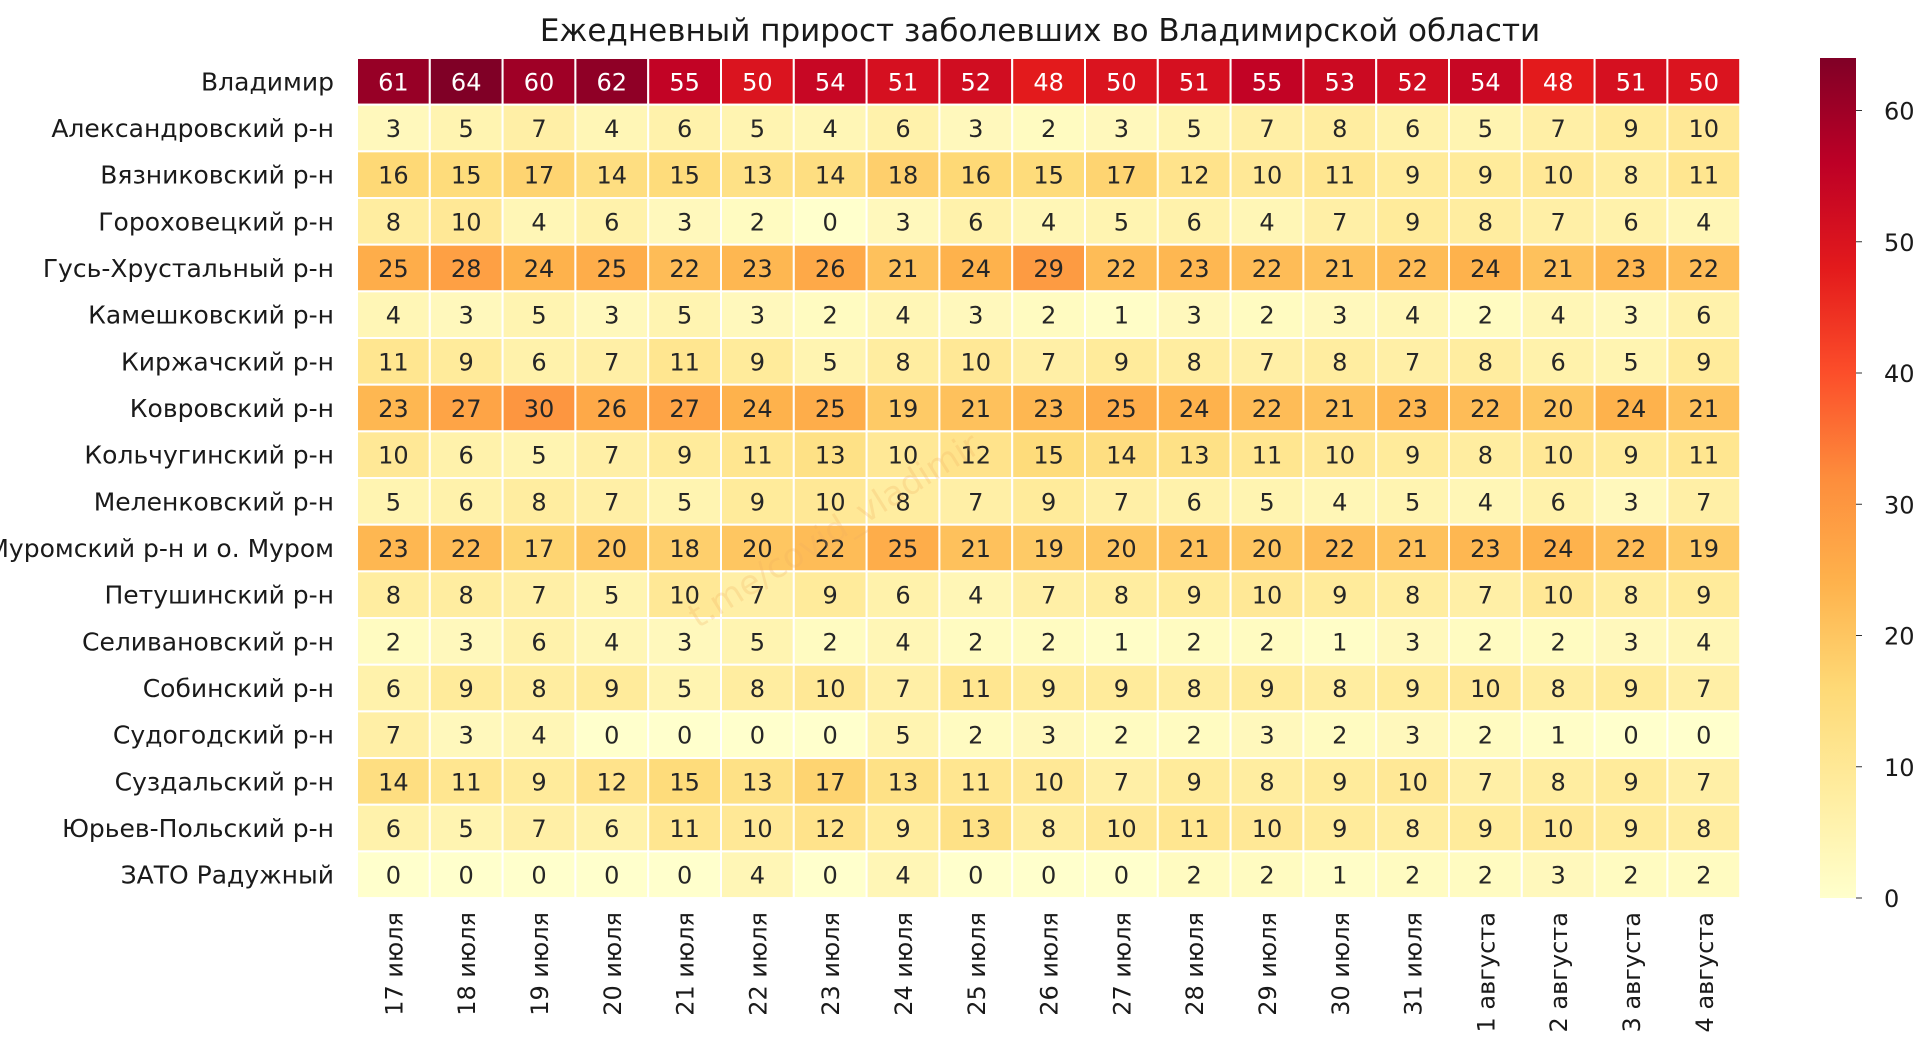  I want to click on column-label: 20 июля, so click(613, 964).